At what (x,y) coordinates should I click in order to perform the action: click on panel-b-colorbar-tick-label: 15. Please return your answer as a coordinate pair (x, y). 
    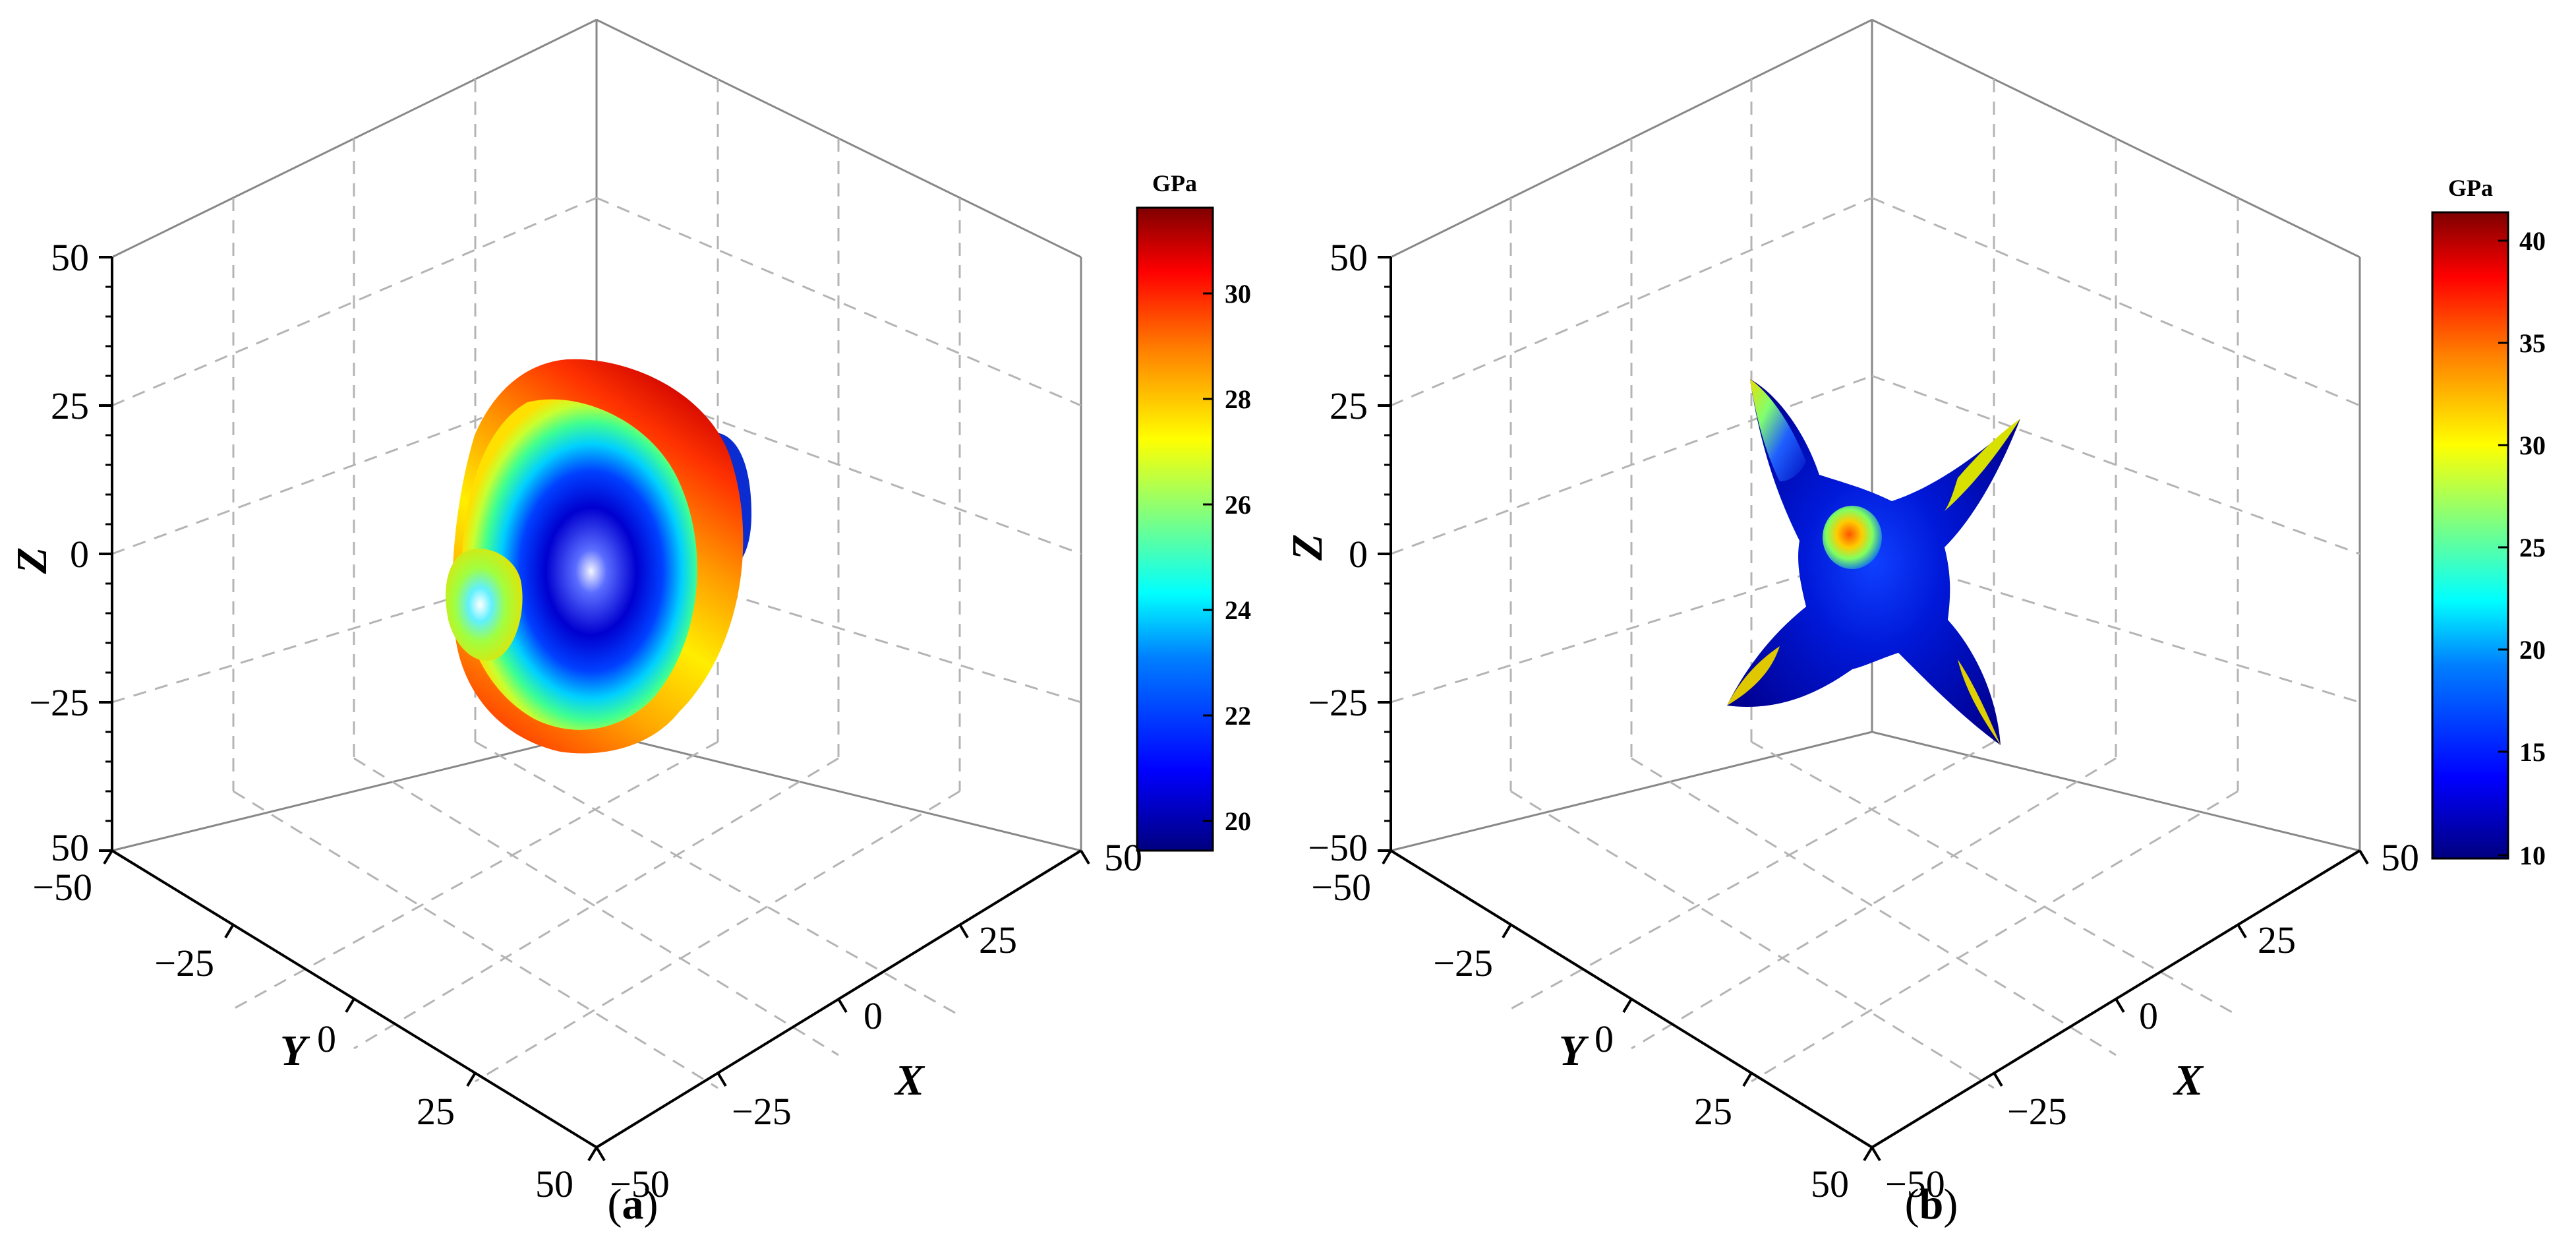
    Looking at the image, I should click on (2533, 752).